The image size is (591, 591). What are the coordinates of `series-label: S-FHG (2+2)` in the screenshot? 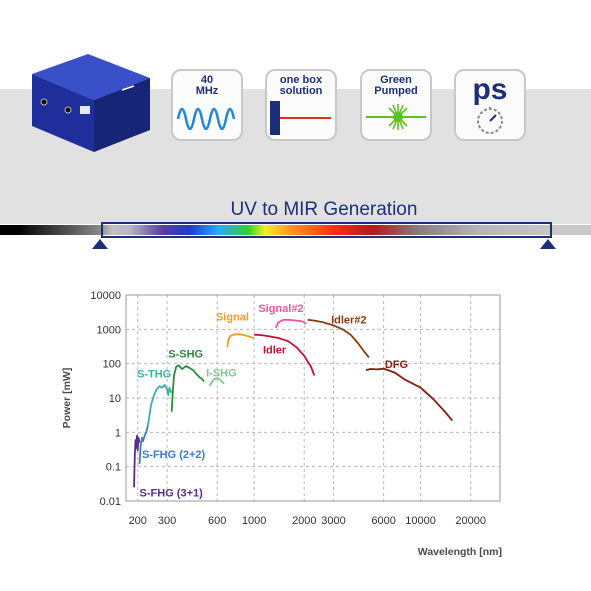 It's located at (174, 455).